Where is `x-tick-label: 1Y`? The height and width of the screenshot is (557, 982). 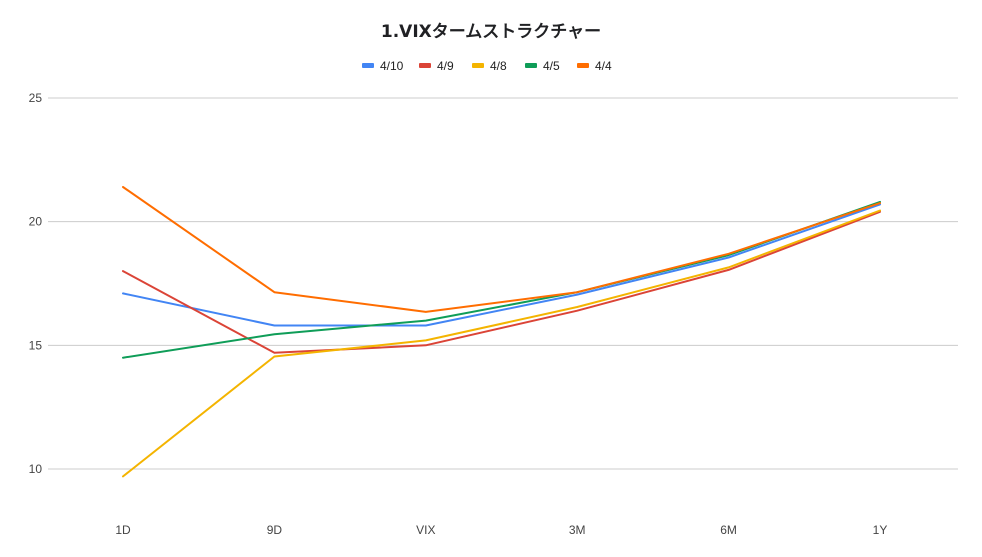 x-tick-label: 1Y is located at coordinates (880, 530).